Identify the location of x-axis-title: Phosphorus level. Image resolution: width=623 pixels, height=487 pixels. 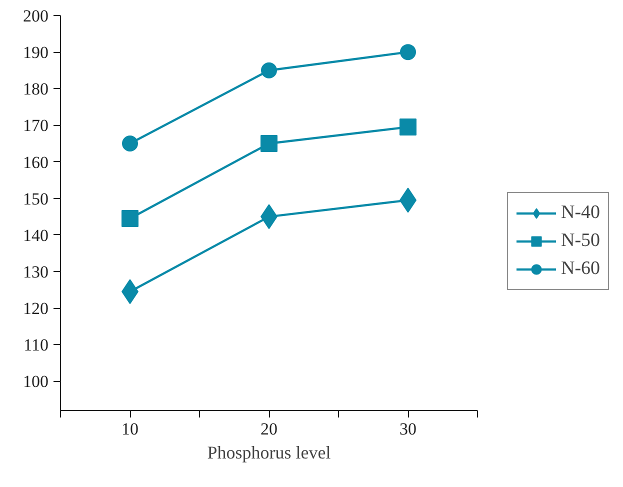
(269, 452).